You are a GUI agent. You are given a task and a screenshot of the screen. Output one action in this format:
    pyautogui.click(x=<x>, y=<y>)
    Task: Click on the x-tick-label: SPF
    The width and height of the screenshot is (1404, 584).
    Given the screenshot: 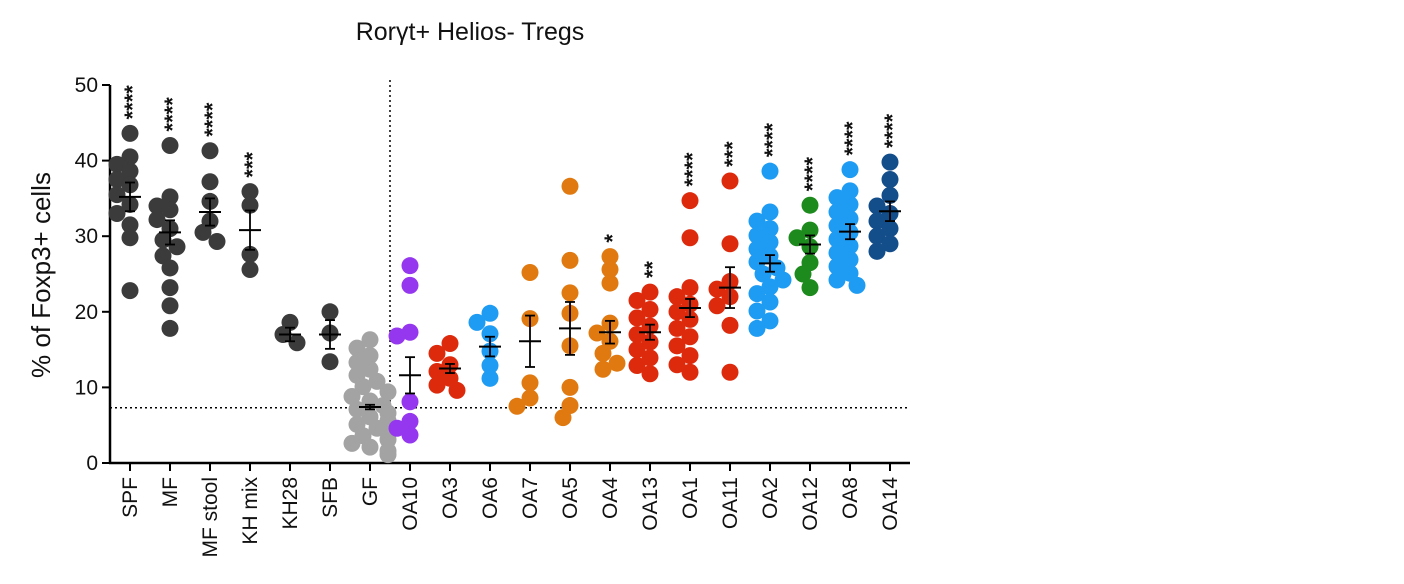 What is the action you would take?
    pyautogui.click(x=130, y=497)
    